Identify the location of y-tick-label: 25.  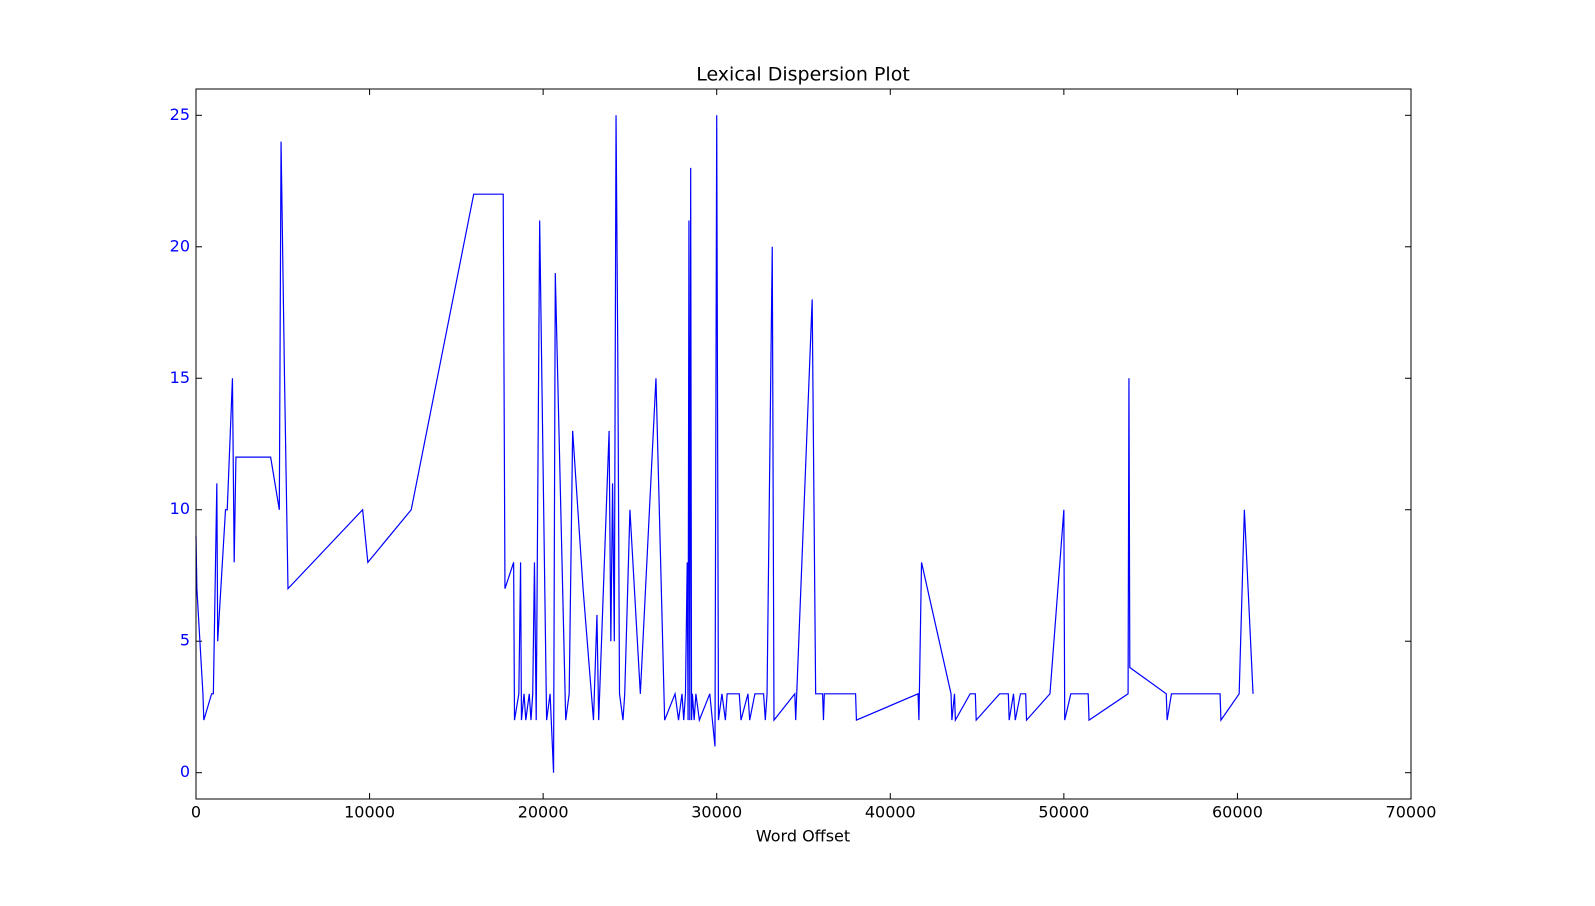
(180, 114).